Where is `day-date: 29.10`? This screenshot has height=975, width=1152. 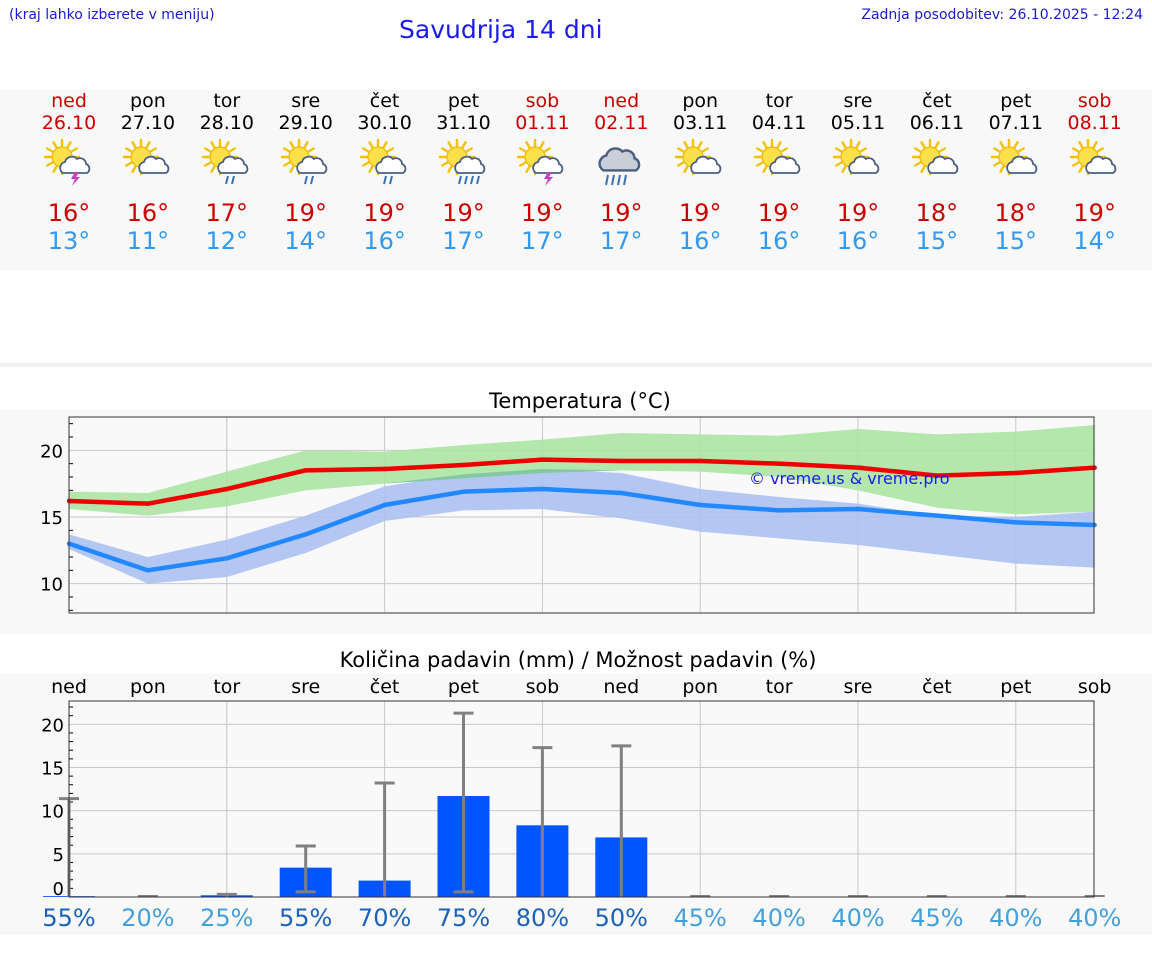 day-date: 29.10 is located at coordinates (305, 123).